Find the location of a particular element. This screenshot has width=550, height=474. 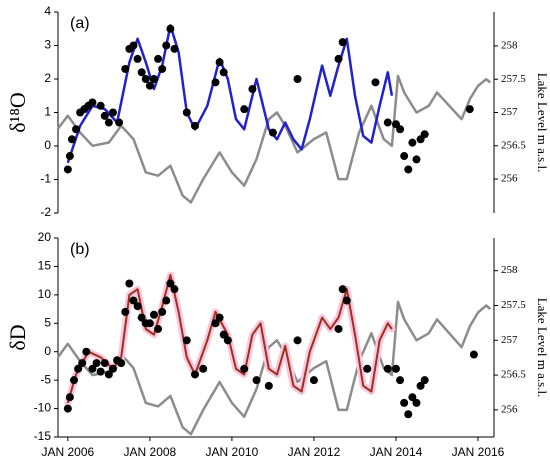

x-tick-label: JAN 2006 is located at coordinates (67, 452).